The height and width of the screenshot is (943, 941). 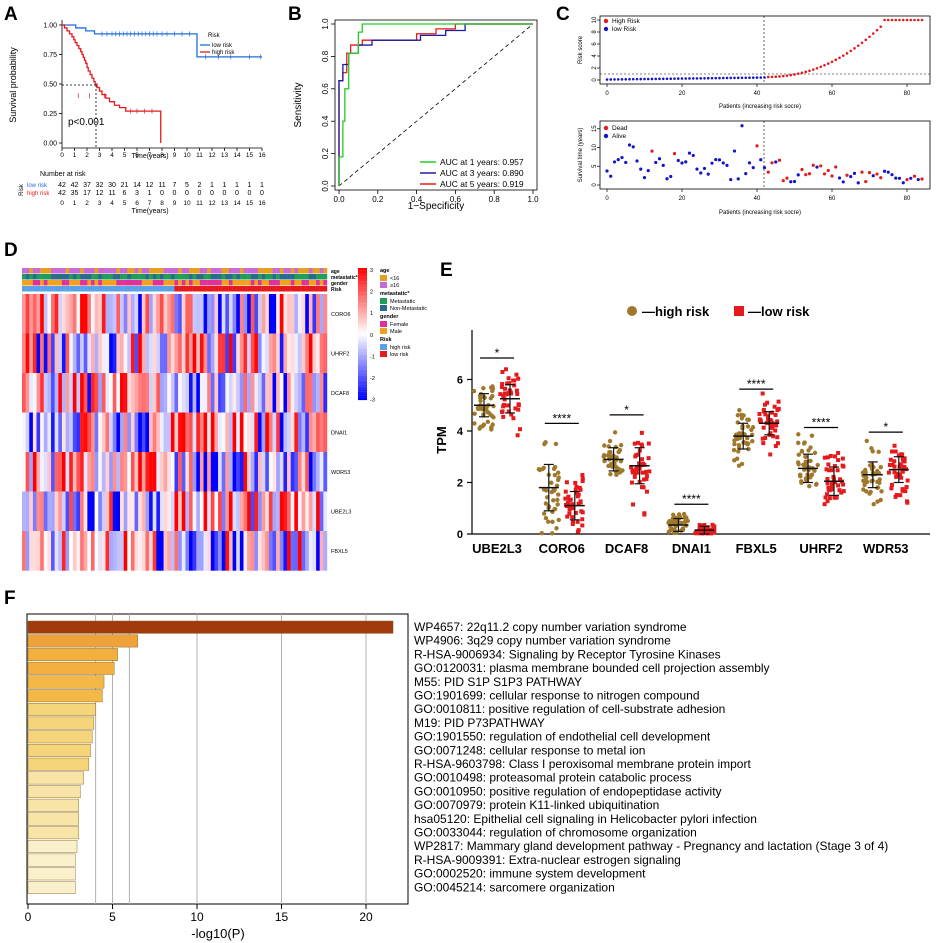 What do you see at coordinates (595, 19) in the screenshot?
I see `risk-score-ytick-label: 10` at bounding box center [595, 19].